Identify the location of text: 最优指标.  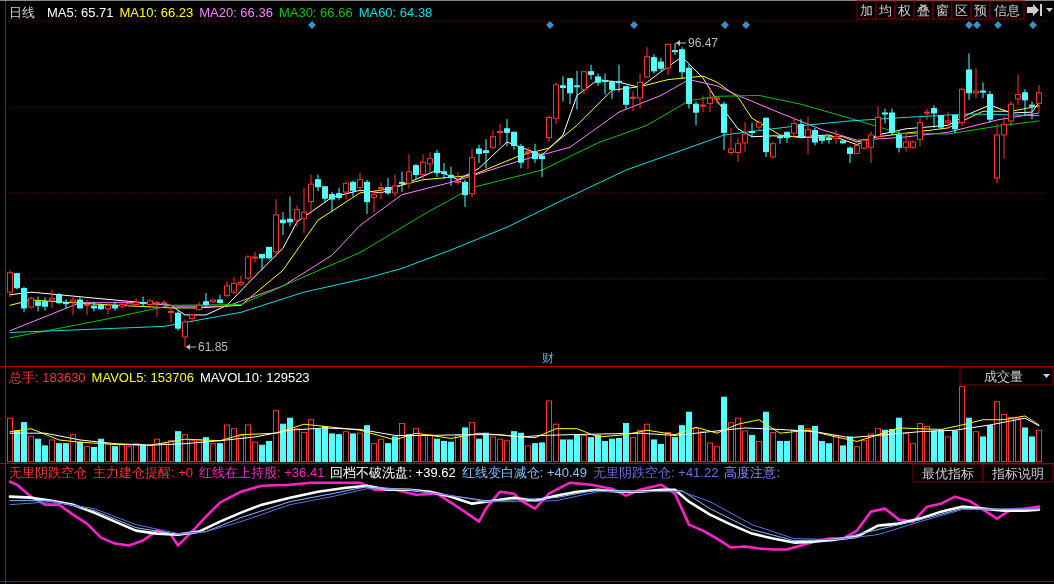
(948, 473).